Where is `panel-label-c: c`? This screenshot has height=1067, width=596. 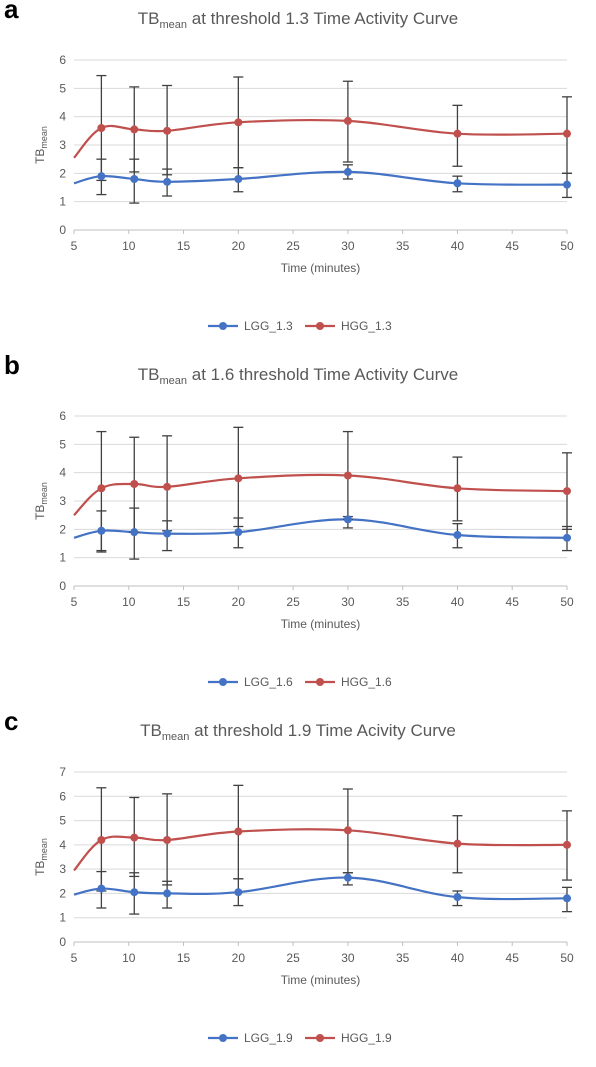
panel-label-c: c is located at coordinates (11, 721).